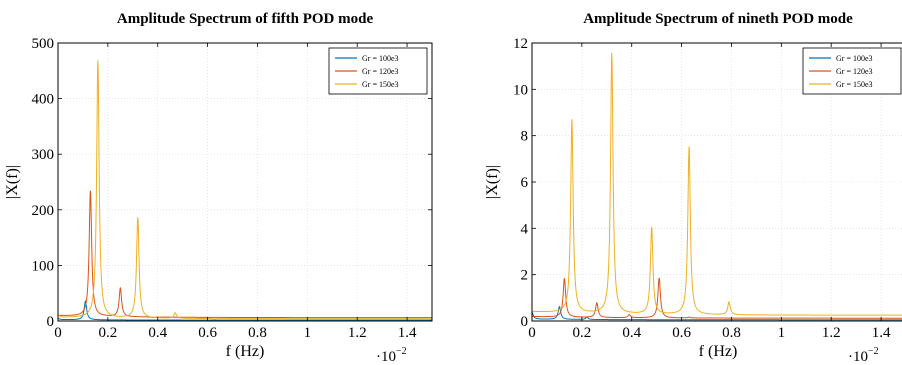  I want to click on right-ytick-label: 6, so click(525, 183).